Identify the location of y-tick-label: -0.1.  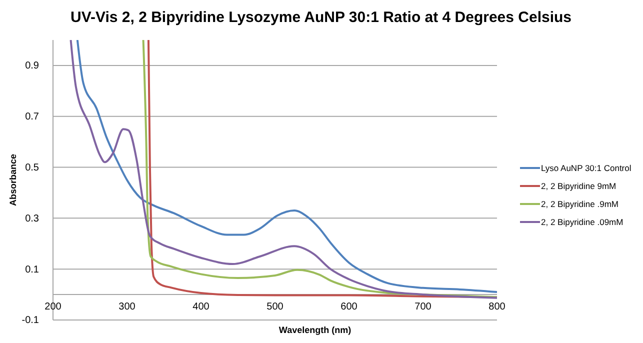
(31, 320).